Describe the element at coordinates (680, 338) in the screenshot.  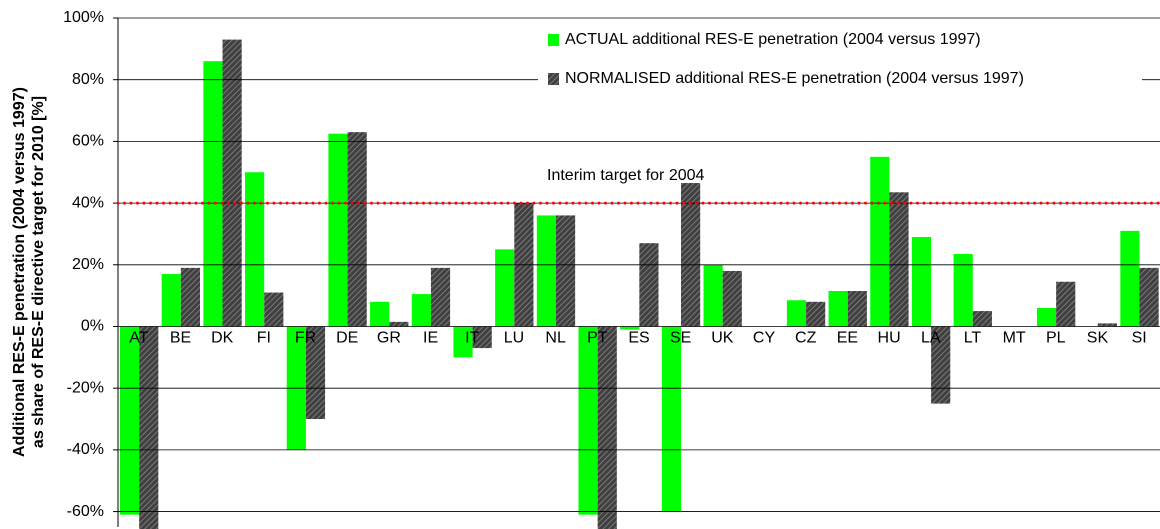
I see `x-tick-label: SE` at that location.